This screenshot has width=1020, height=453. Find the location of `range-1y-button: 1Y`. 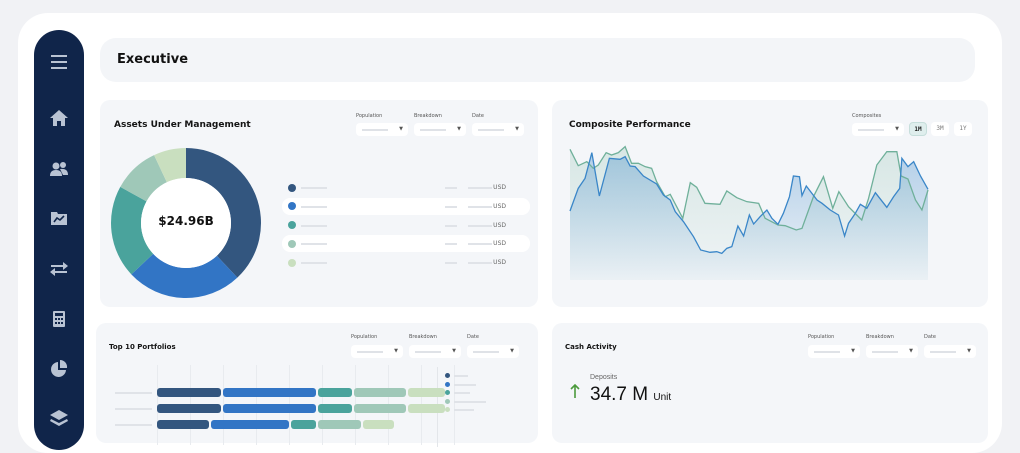

range-1y-button: 1Y is located at coordinates (963, 129).